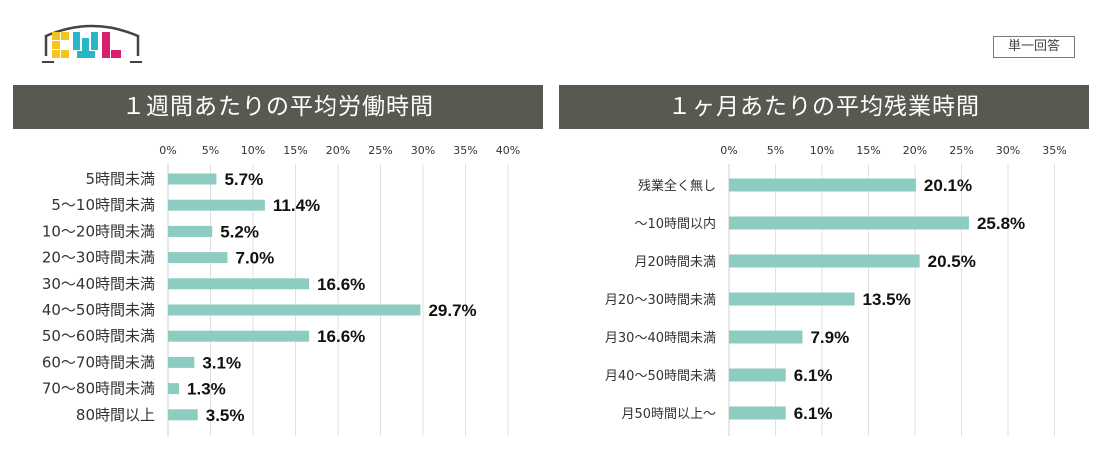  I want to click on weekly-tick-label: 10%, so click(253, 150).